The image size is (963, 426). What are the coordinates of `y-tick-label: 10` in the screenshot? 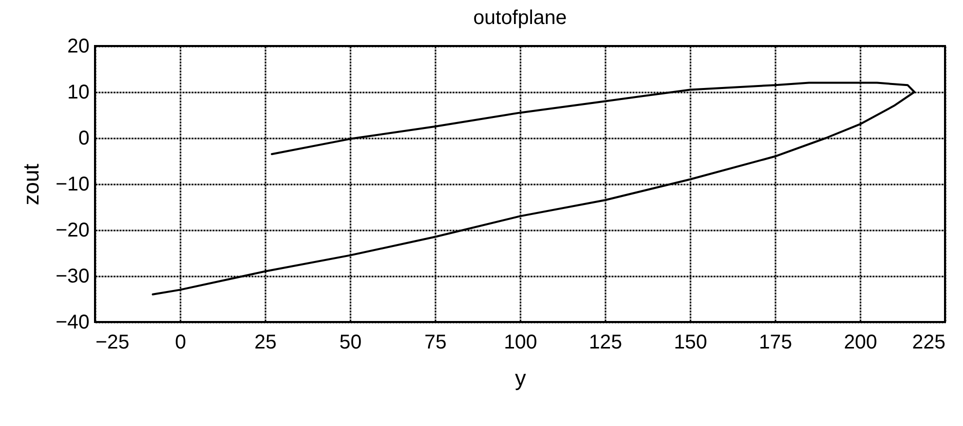 It's located at (78, 93).